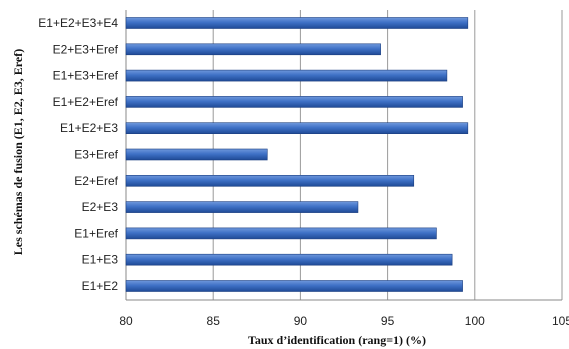  What do you see at coordinates (86, 76) in the screenshot?
I see `category-label: E1+E3+Eref` at bounding box center [86, 76].